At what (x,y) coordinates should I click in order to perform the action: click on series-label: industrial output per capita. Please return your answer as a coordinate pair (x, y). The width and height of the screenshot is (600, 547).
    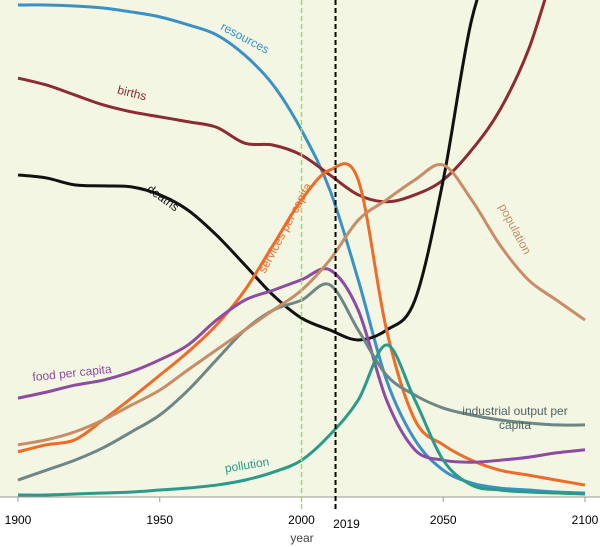
    Looking at the image, I should click on (515, 418).